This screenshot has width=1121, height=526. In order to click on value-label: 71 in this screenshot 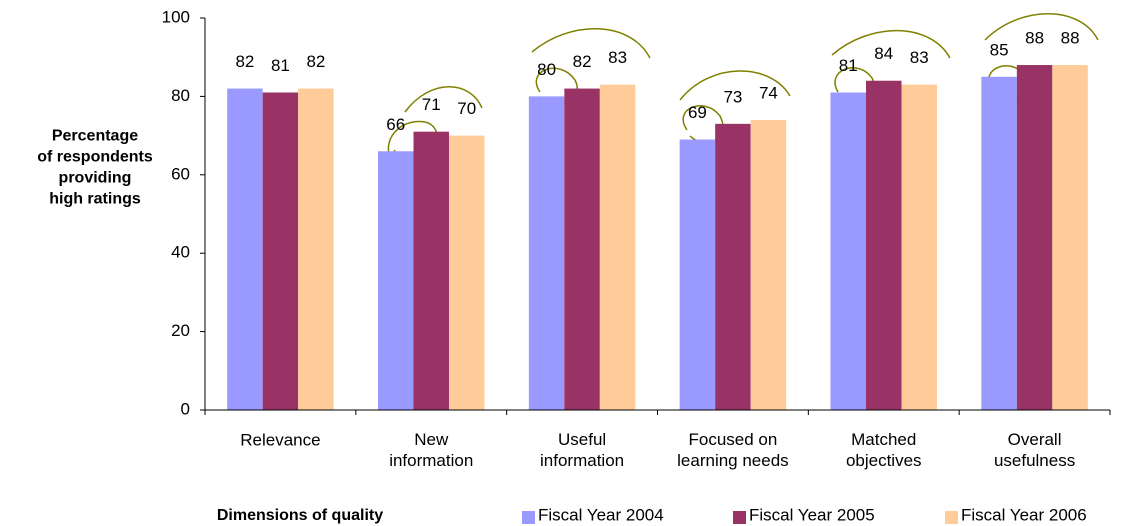, I will do `click(431, 104)`.